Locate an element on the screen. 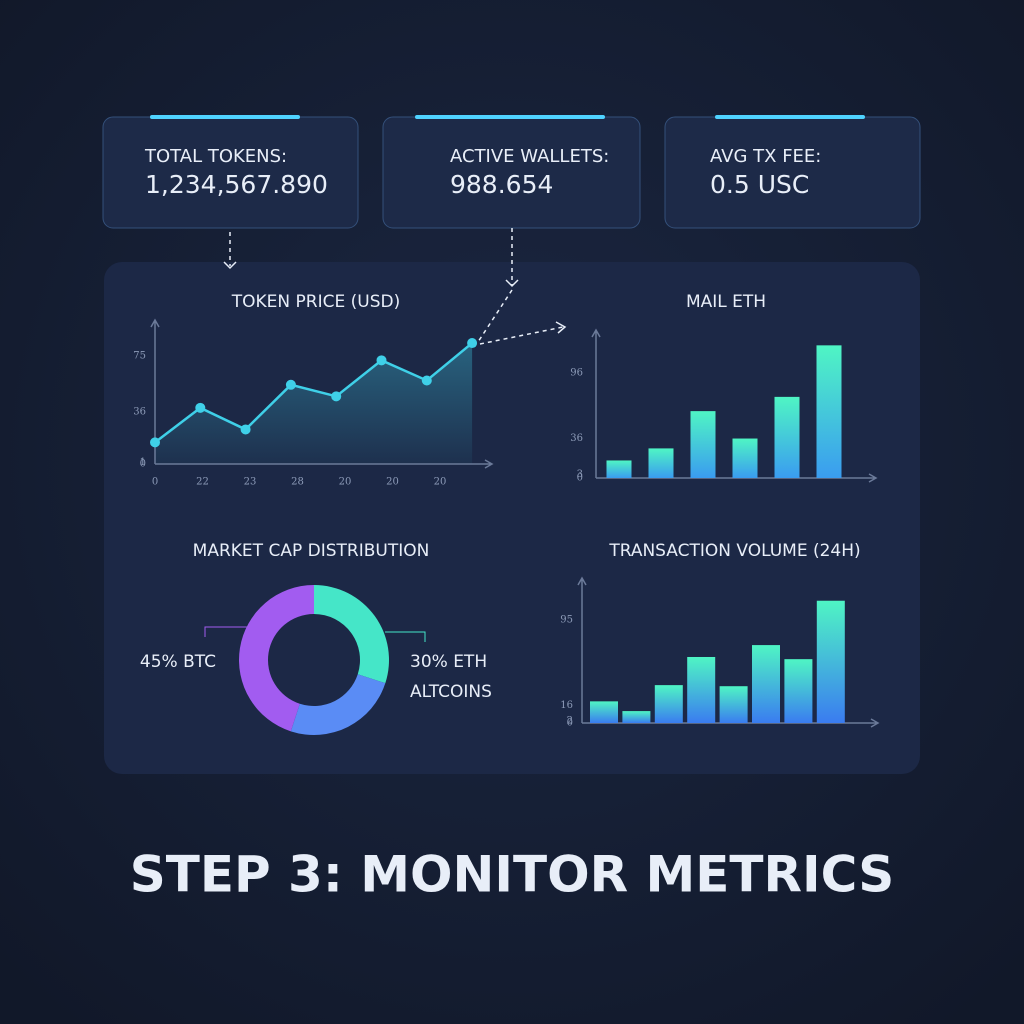  y-tick-label: 75 is located at coordinates (139, 356).